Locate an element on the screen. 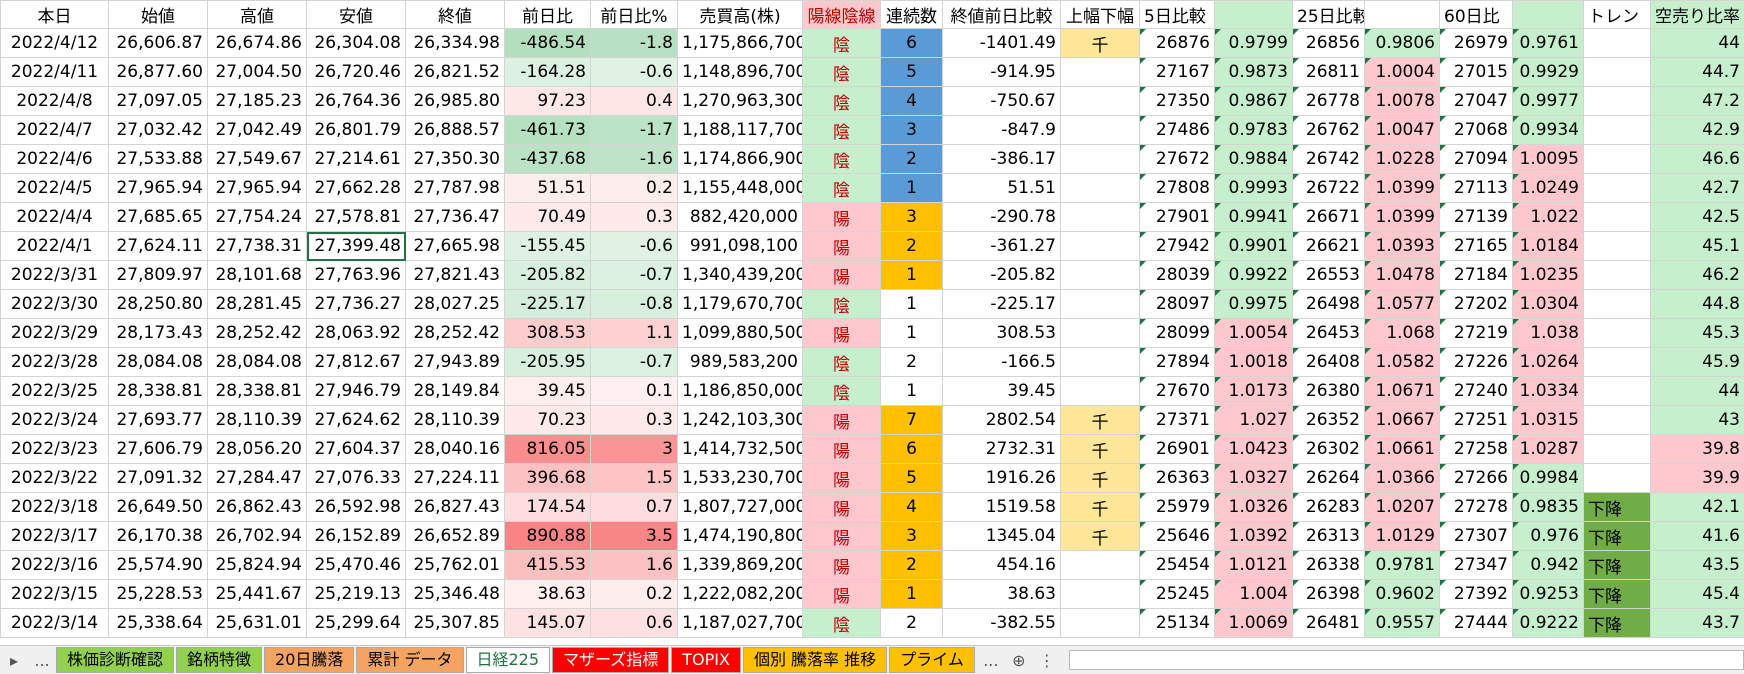 The width and height of the screenshot is (1744, 674). cell: 26,152.89 is located at coordinates (356, 536).